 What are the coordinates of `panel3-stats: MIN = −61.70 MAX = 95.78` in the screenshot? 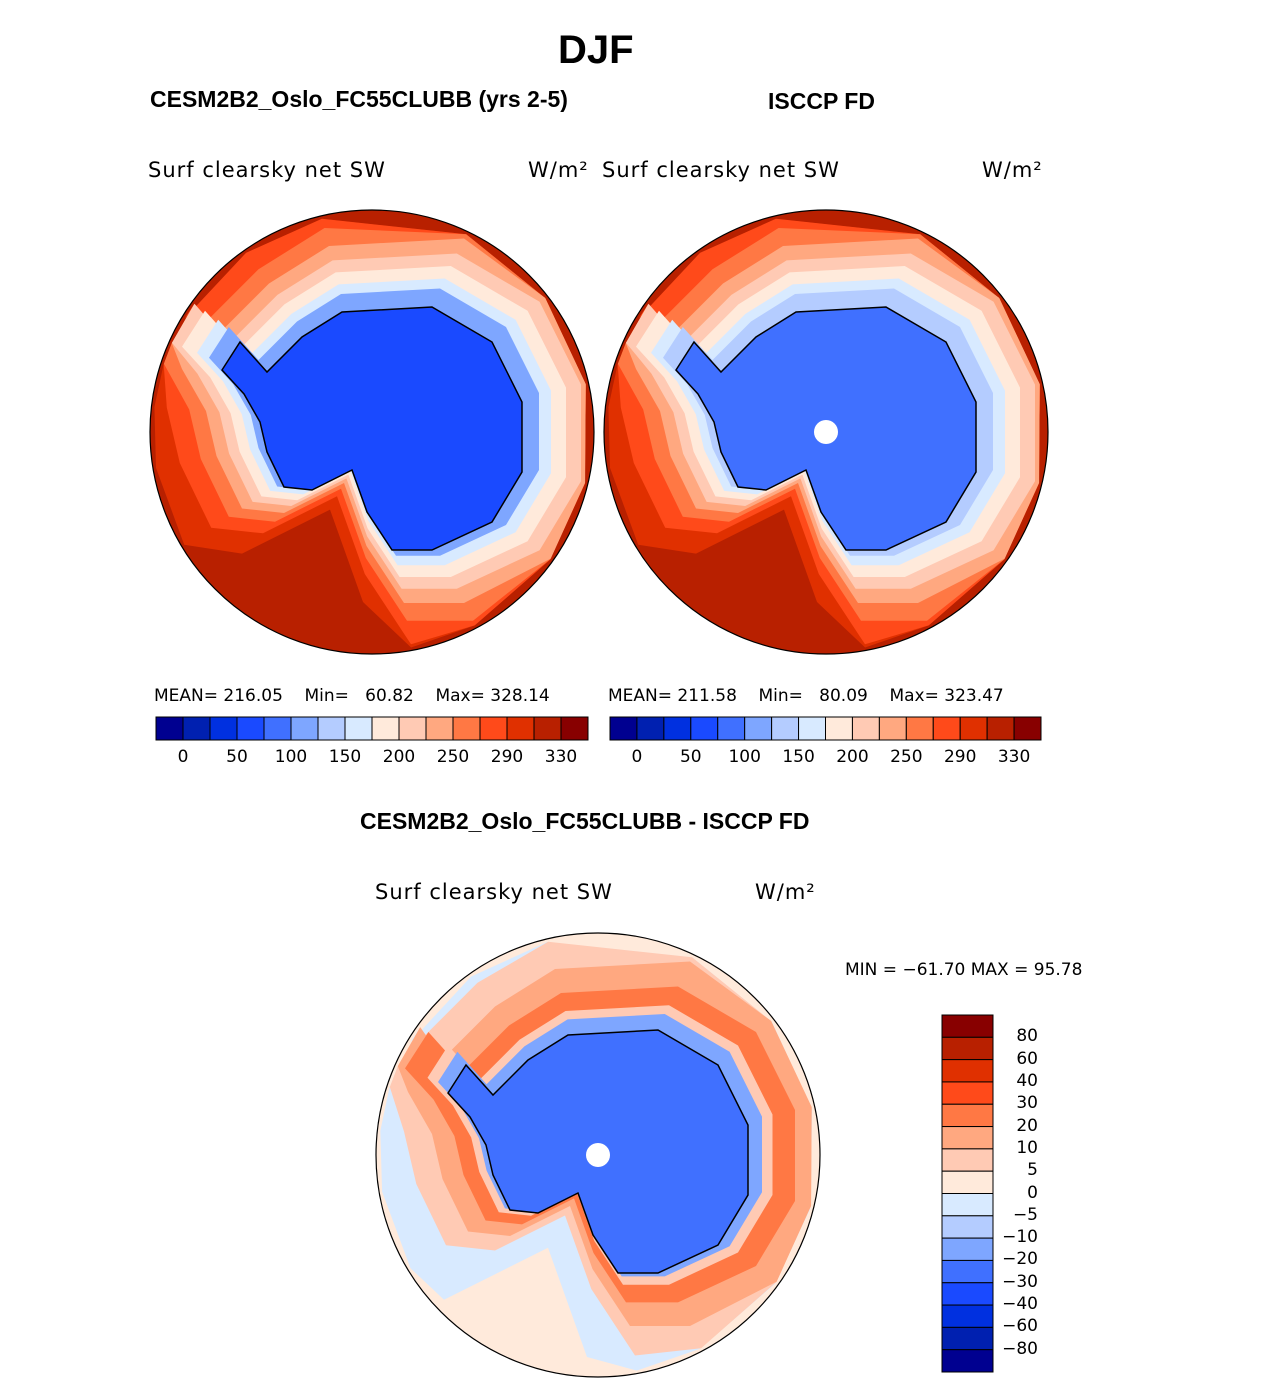 It's located at (964, 970).